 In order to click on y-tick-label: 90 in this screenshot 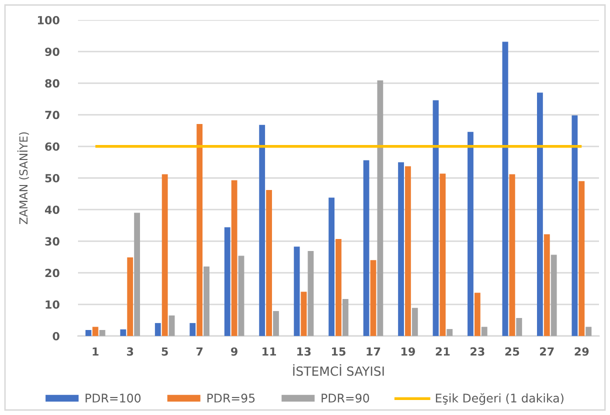, I will do `click(52, 52)`.